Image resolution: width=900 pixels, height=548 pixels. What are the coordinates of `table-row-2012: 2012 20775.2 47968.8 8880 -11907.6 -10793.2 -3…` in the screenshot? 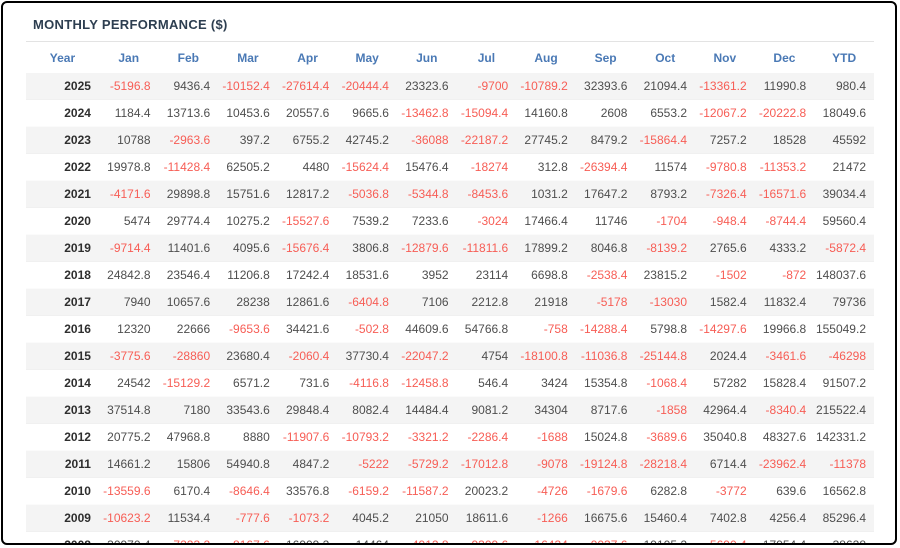 It's located at (450, 437).